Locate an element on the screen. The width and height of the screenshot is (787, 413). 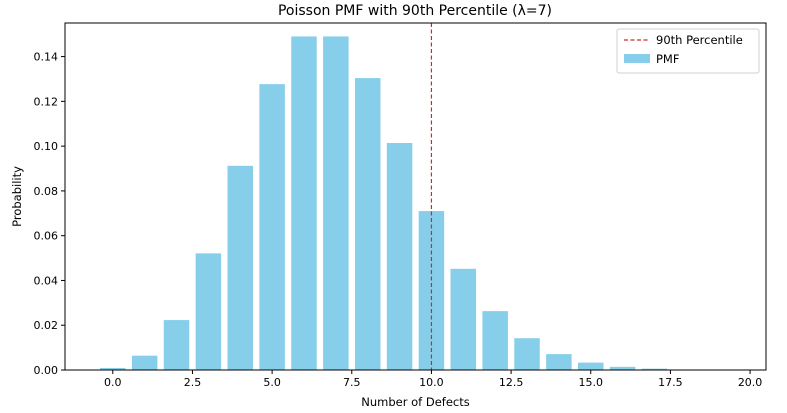
legend-pmf-label: PMF is located at coordinates (667, 59).